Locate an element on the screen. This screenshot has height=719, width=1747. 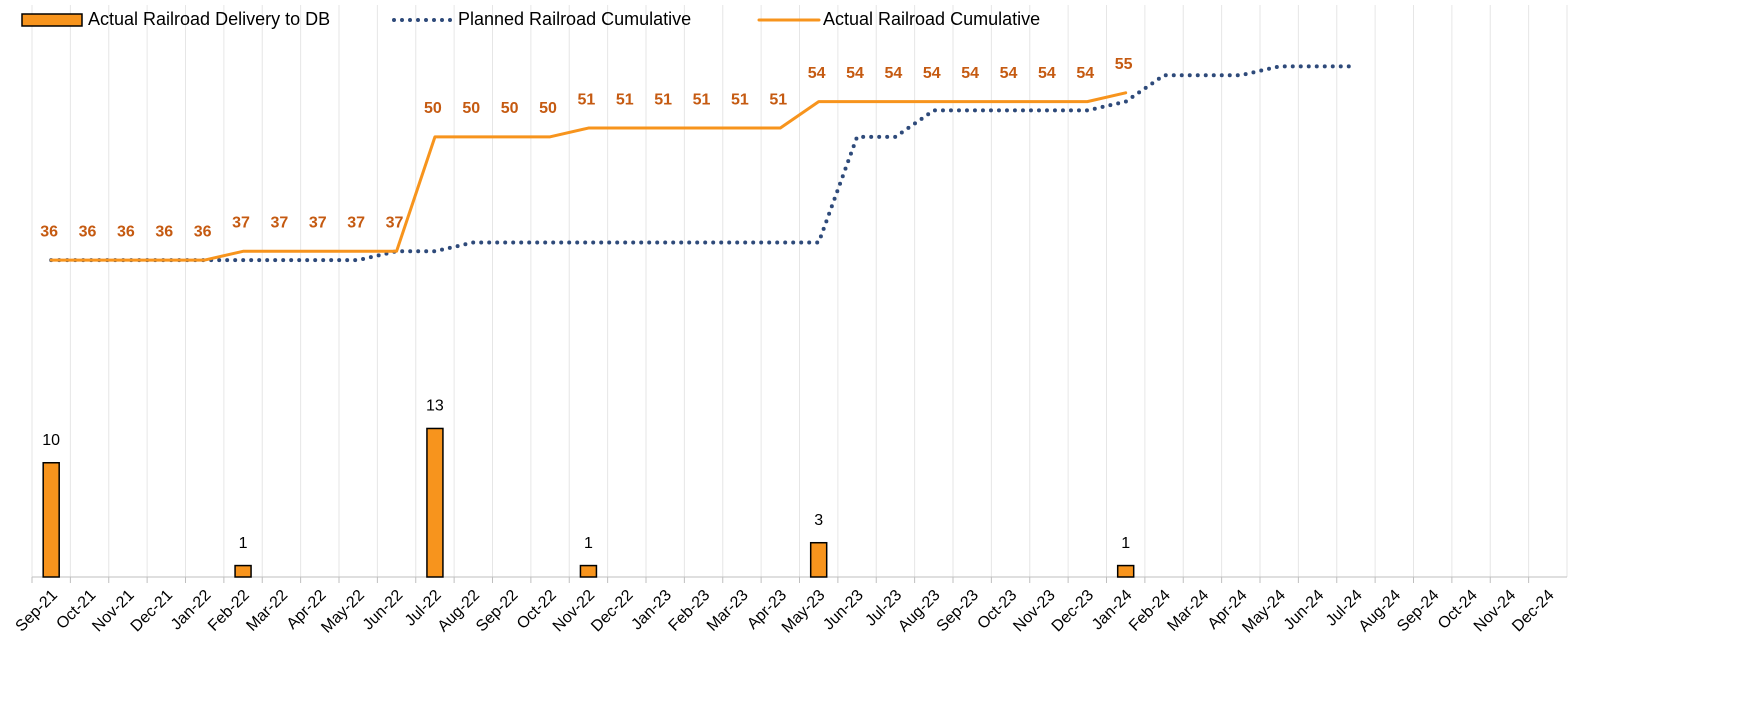
legend-label: Planned Railroad Cumulative is located at coordinates (574, 19).